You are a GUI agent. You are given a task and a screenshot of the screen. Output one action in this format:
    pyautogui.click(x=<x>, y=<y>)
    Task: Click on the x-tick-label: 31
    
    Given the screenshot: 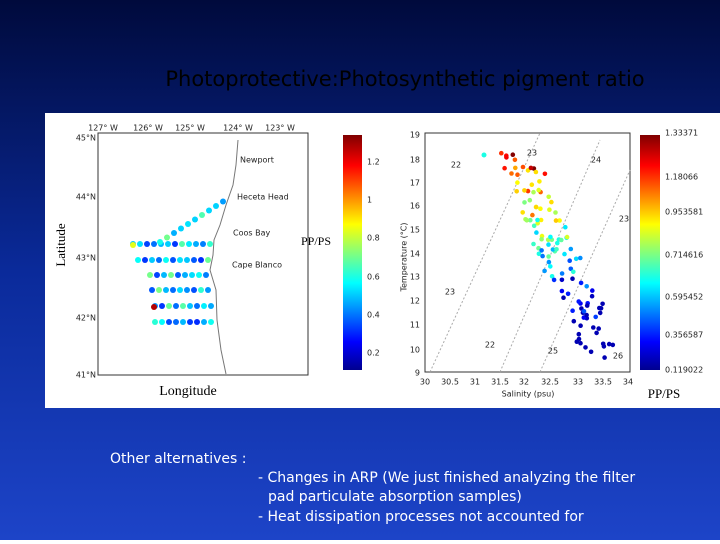 What is the action you would take?
    pyautogui.click(x=475, y=382)
    